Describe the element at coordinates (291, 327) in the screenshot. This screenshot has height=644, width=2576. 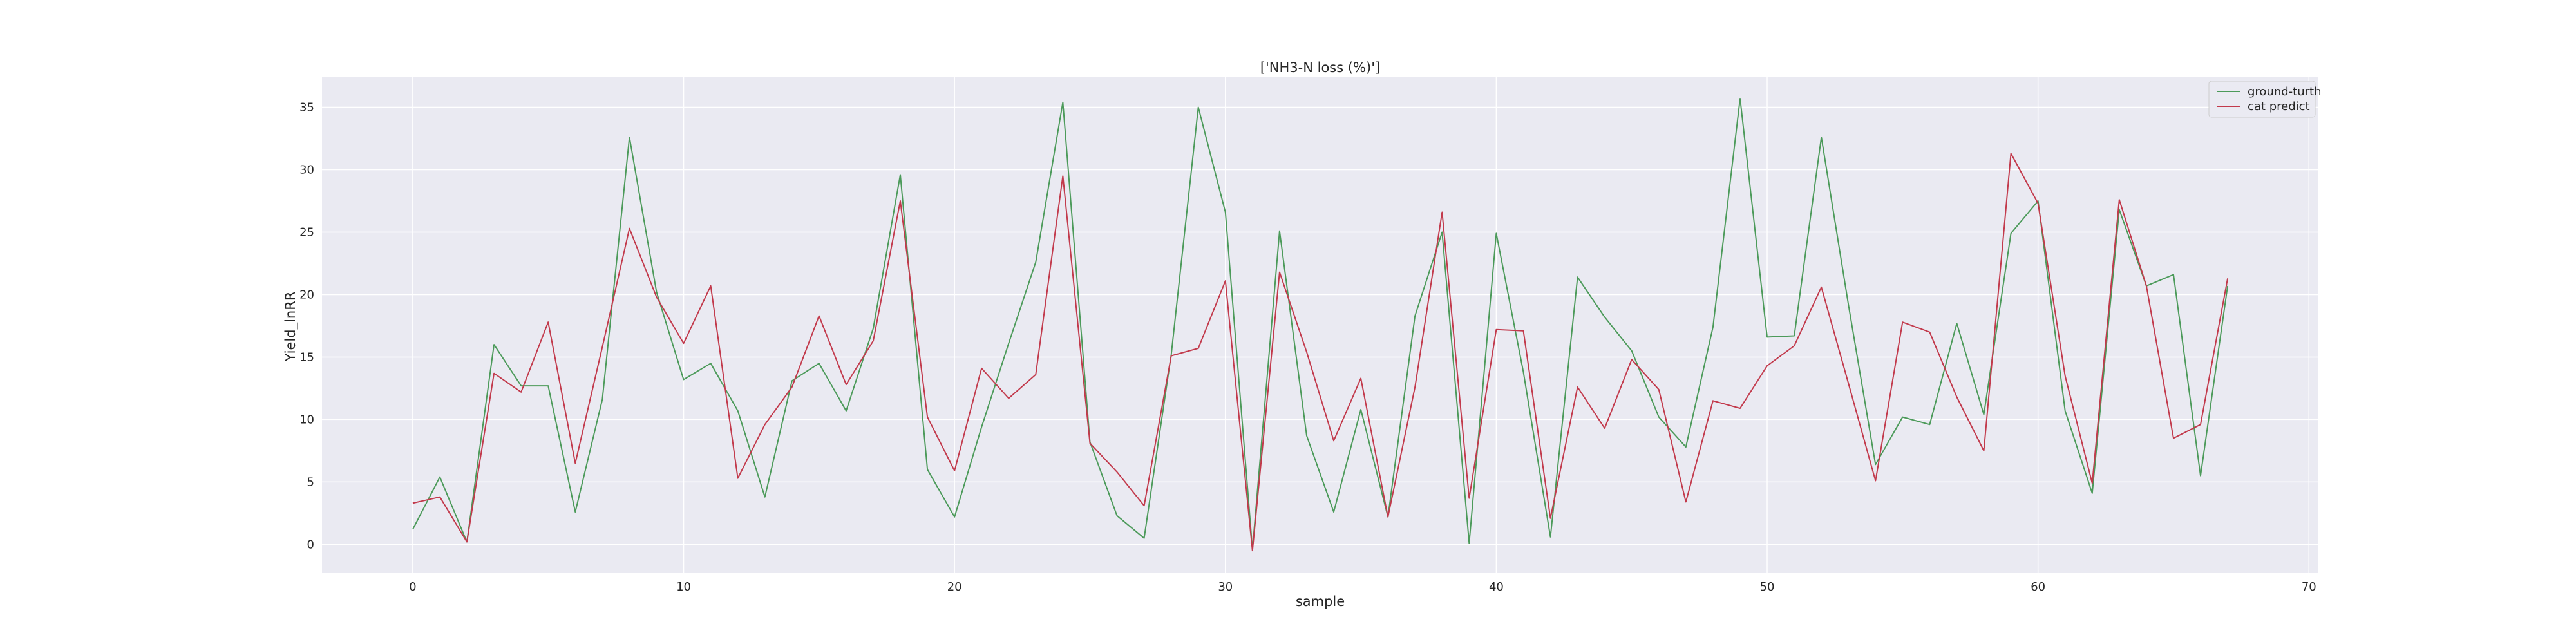
I see `y-axis-label: Yield_lnRR` at that location.